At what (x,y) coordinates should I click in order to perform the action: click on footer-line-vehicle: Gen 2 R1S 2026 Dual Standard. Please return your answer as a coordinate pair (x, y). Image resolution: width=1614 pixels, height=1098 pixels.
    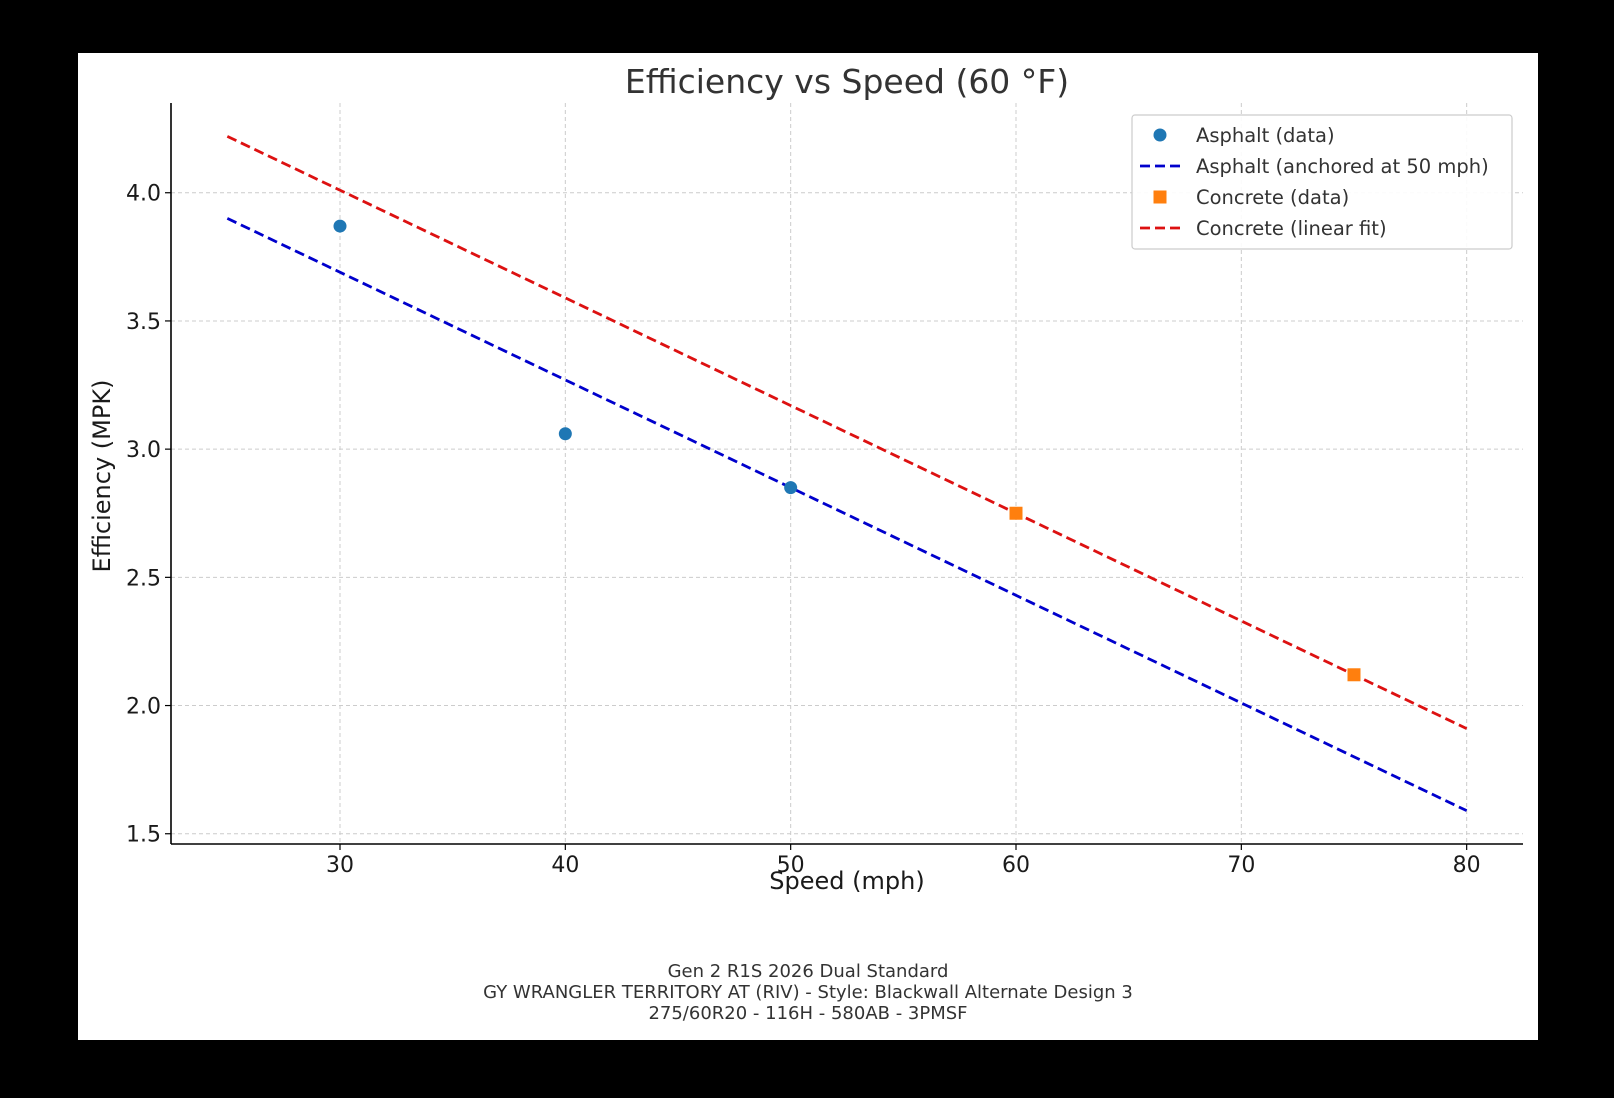
    Looking at the image, I should click on (808, 971).